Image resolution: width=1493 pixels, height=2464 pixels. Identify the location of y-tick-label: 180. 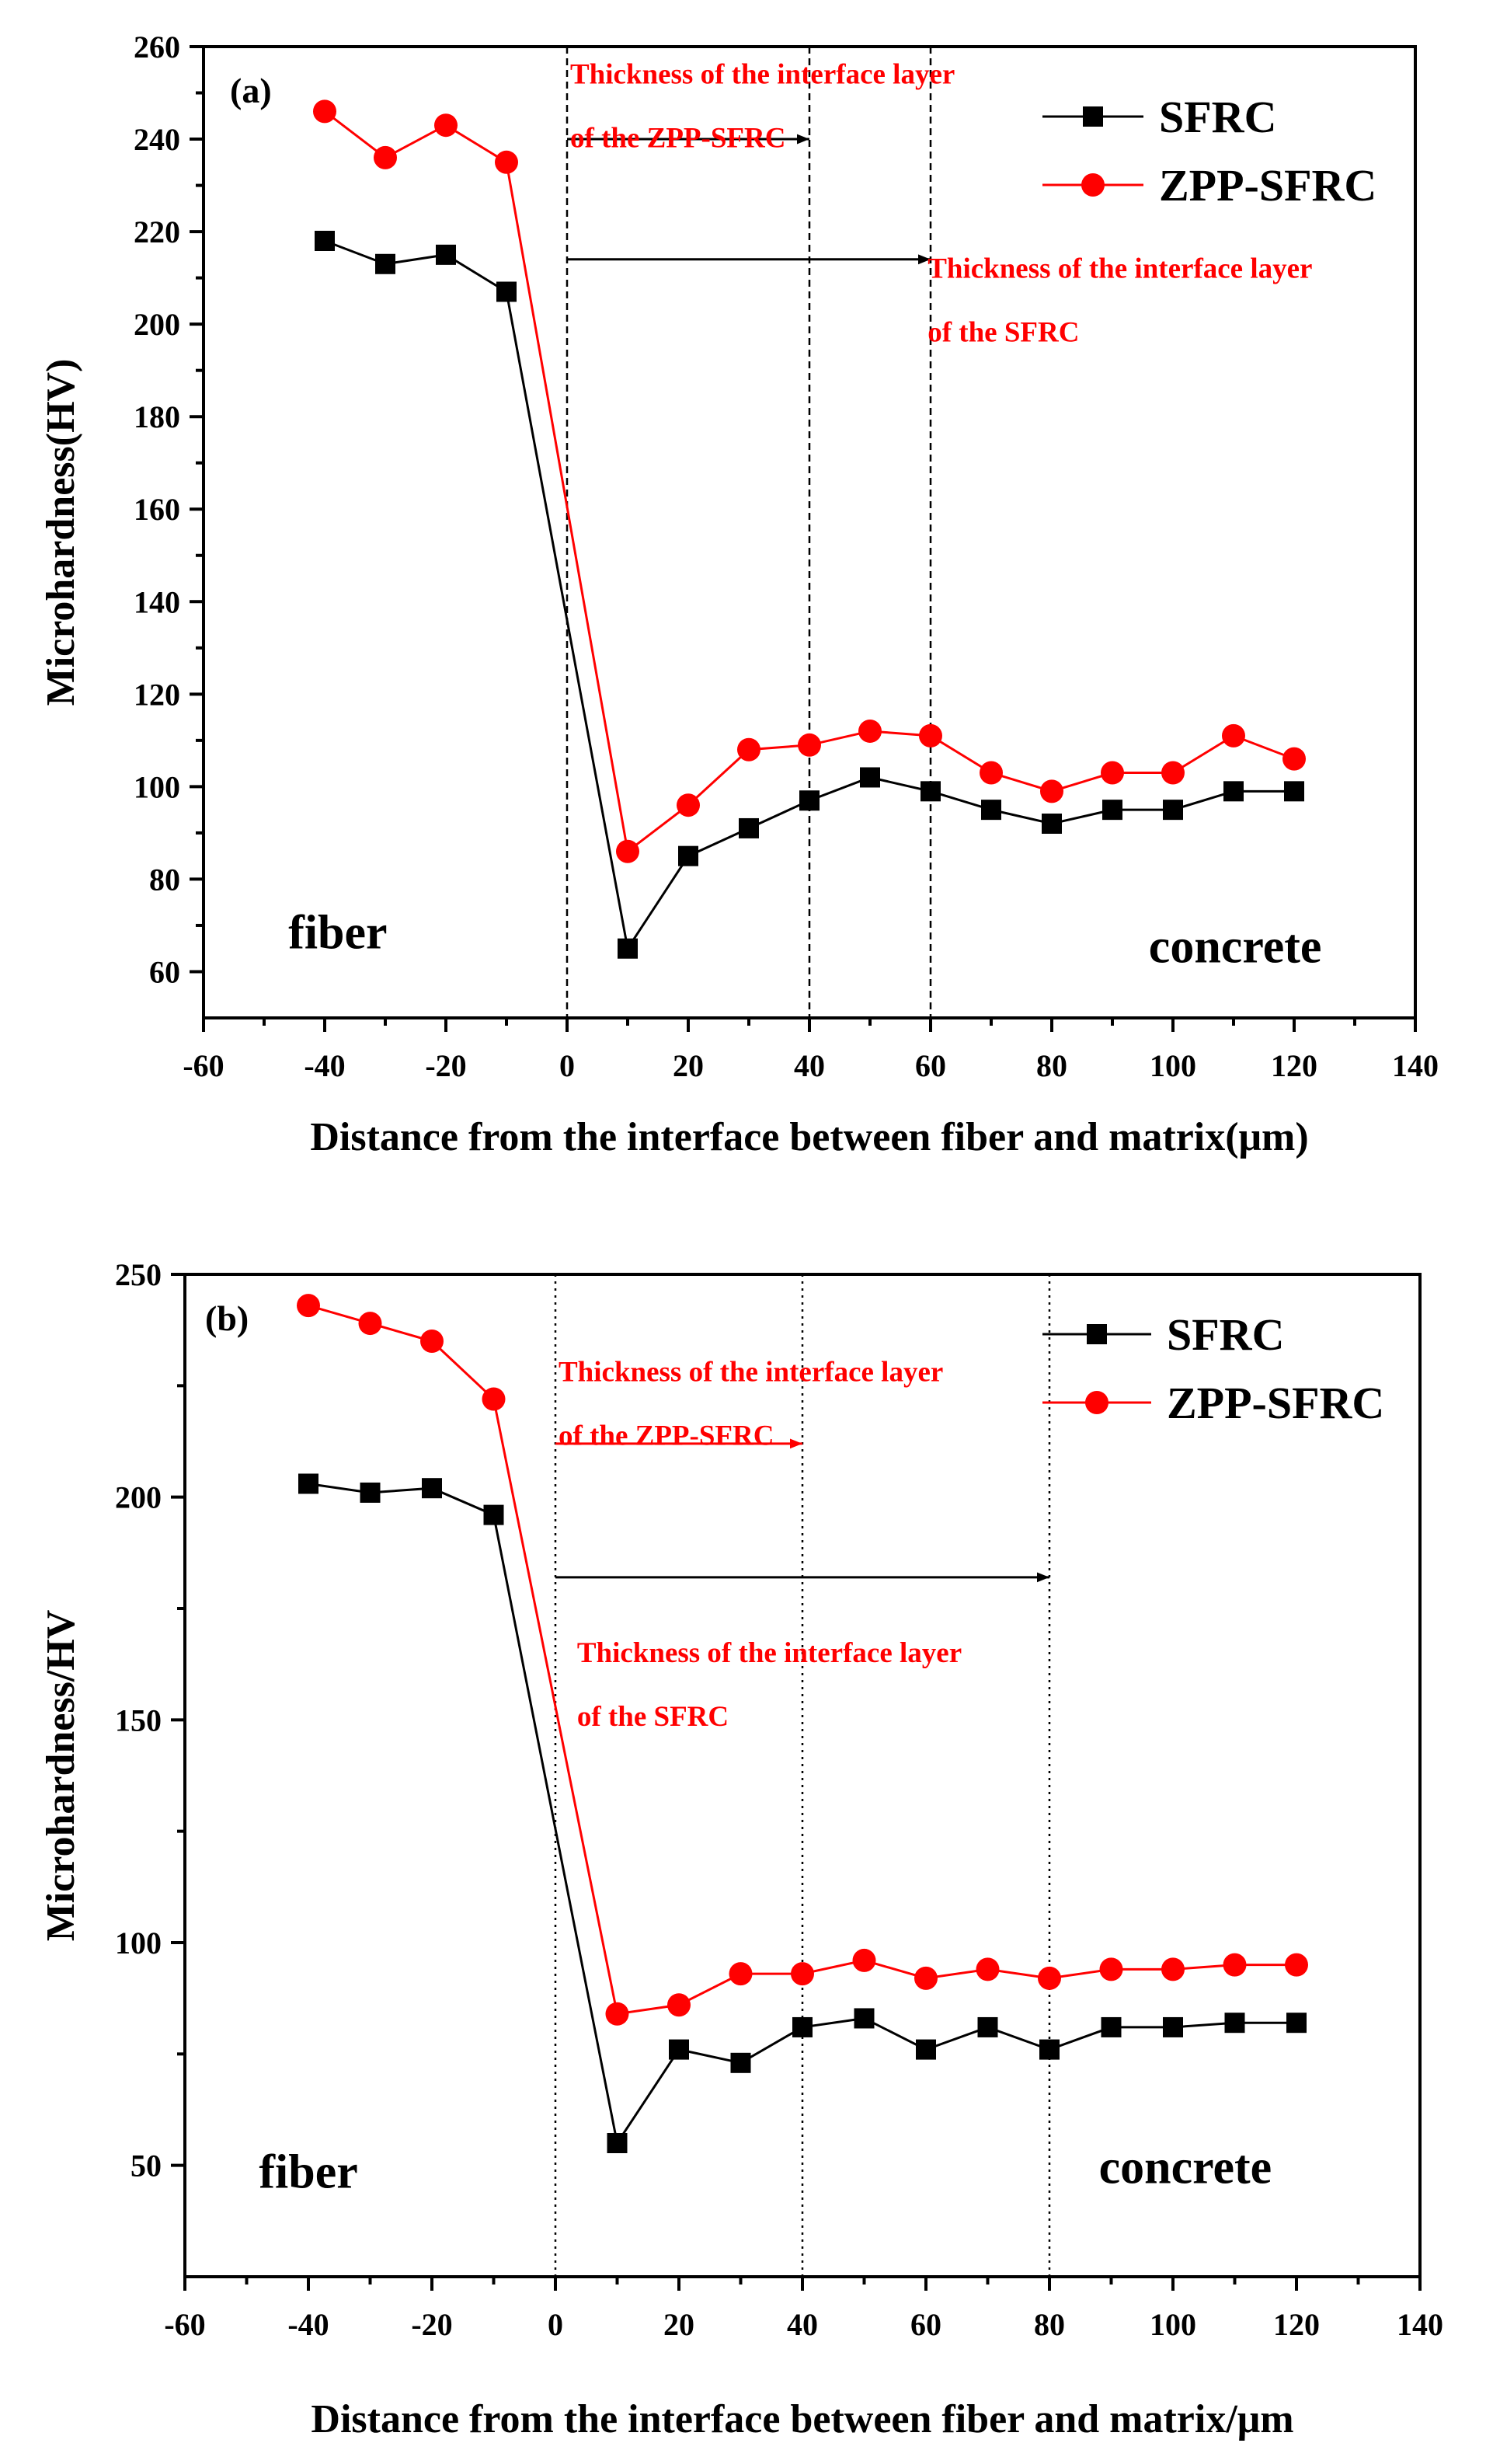
(157, 416).